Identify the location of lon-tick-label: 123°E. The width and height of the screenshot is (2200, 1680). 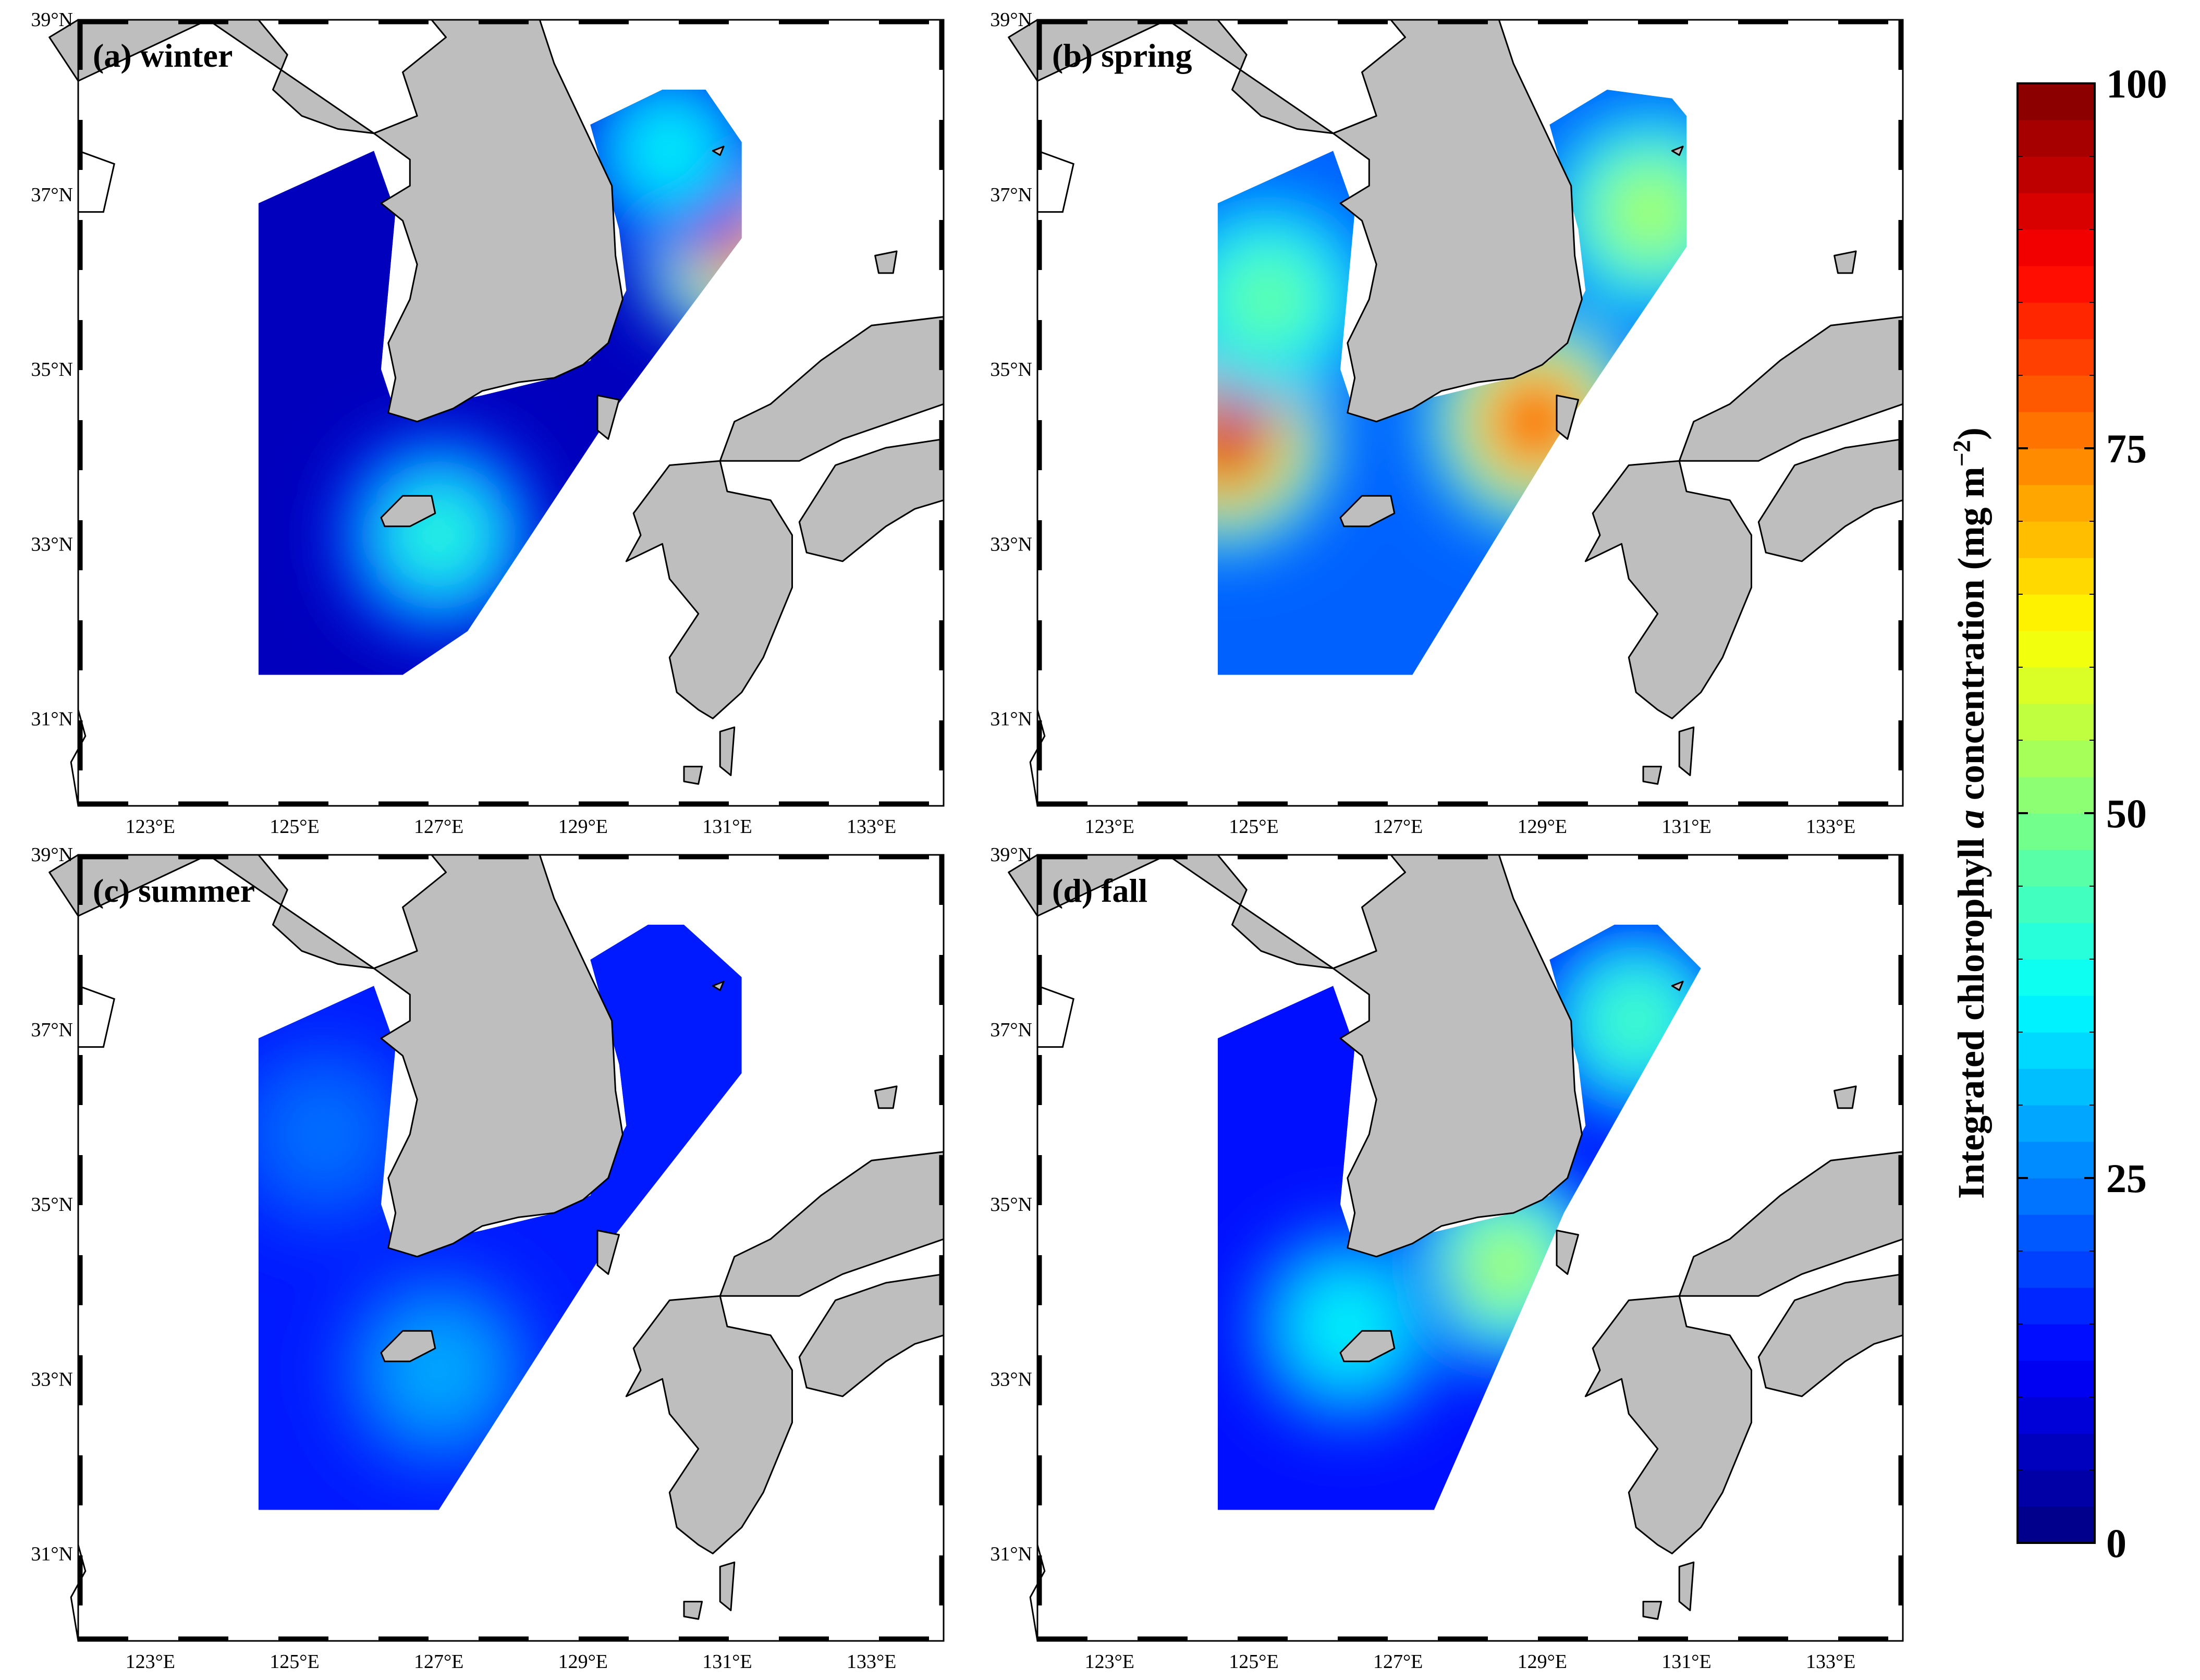
(1110, 1662).